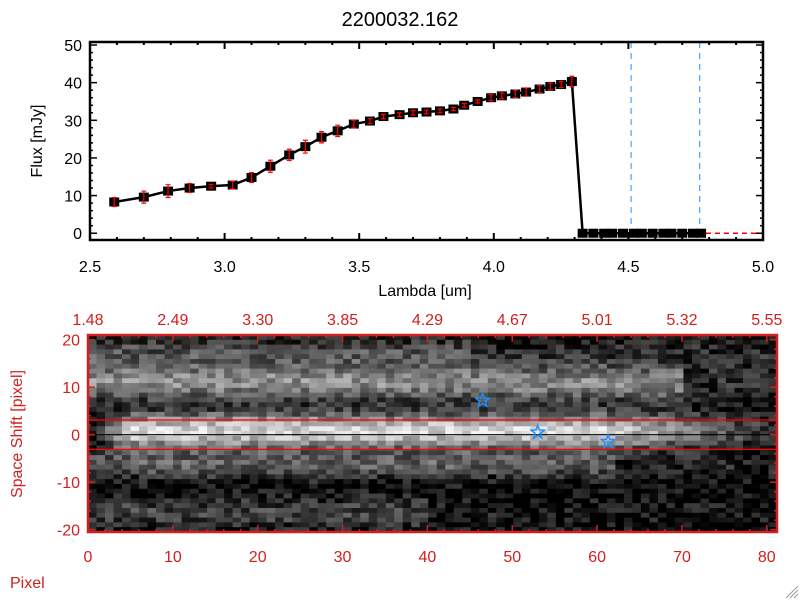  Describe the element at coordinates (172, 320) in the screenshot. I see `top-x-tick-label: 2.49` at that location.